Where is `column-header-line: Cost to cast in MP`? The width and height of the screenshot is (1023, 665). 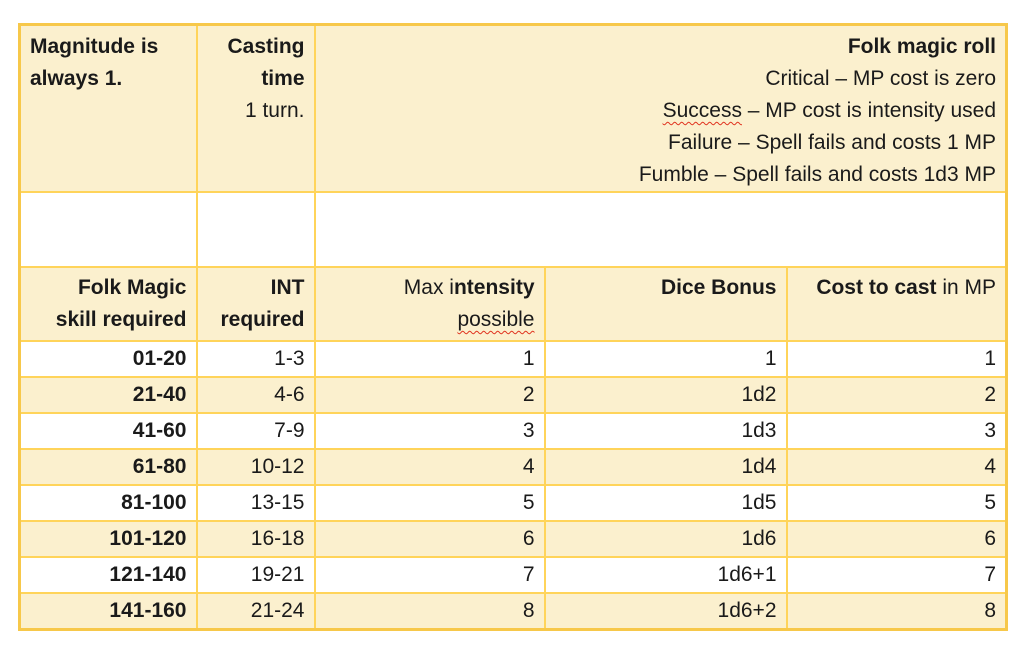 column-header-line: Cost to cast in MP is located at coordinates (906, 287).